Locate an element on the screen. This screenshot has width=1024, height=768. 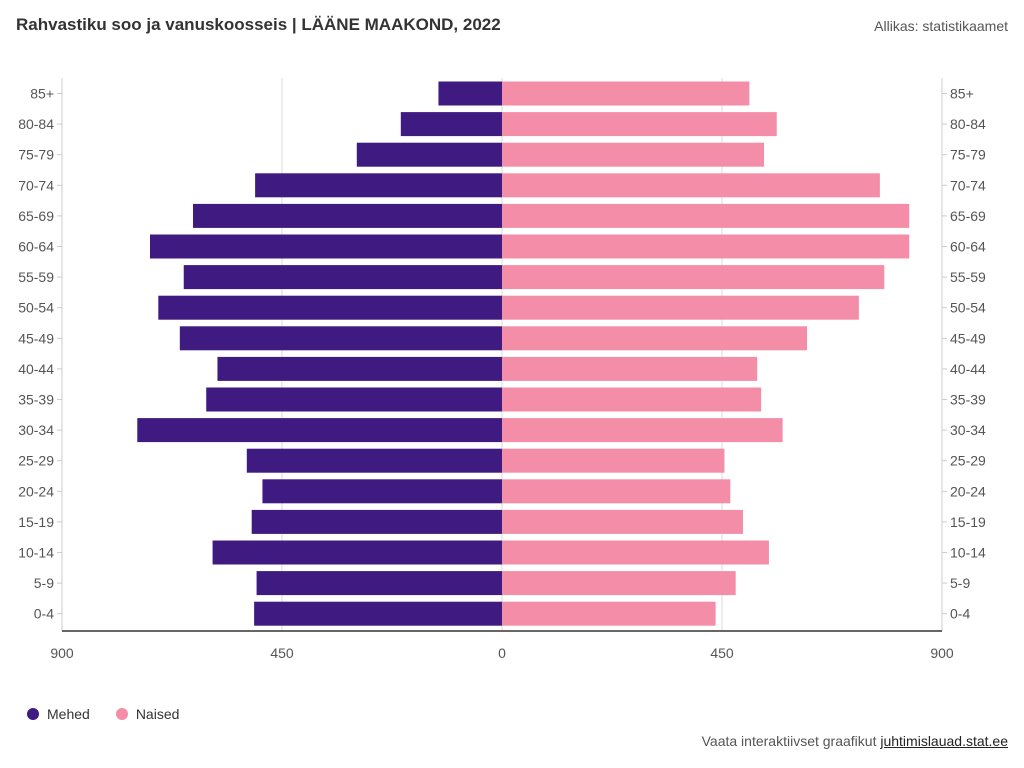
y-tick-label-left: 65-69 is located at coordinates (36, 216).